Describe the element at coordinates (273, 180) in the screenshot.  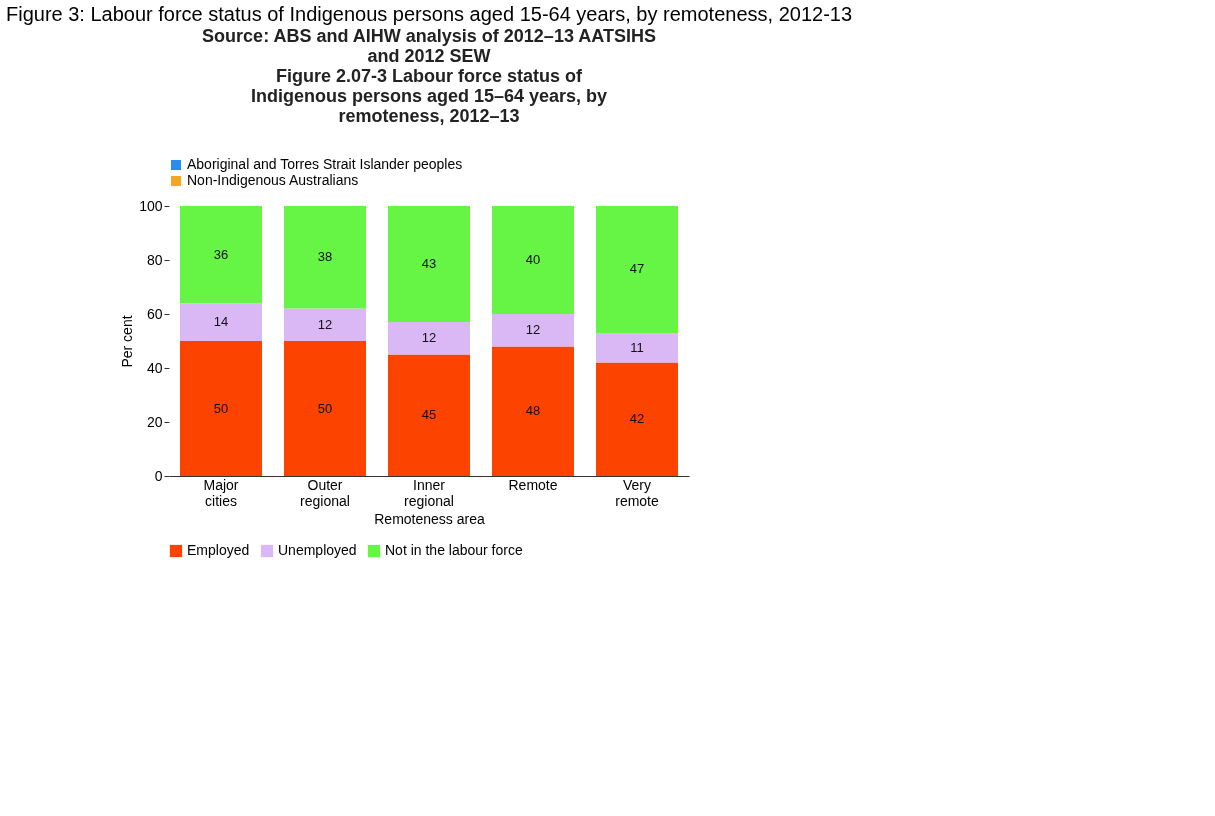
I see `legend-label: Non-Indigenous Australians` at that location.